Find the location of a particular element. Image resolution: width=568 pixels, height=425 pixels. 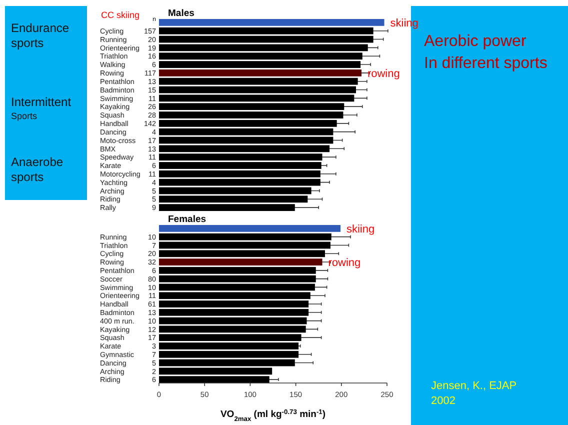

x-axis-title: VO$_{2max}$ (ml kg$^{-0.73}$ min$^{-1}$) is located at coordinates (273, 415).